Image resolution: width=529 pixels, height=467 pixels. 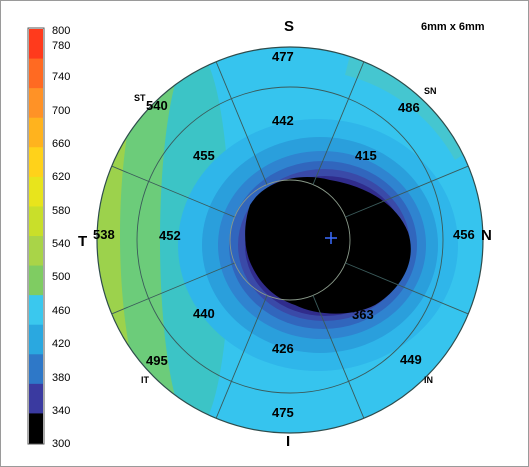 What do you see at coordinates (366, 155) in the screenshot?
I see `sector-inner-superior-nasal: 415` at bounding box center [366, 155].